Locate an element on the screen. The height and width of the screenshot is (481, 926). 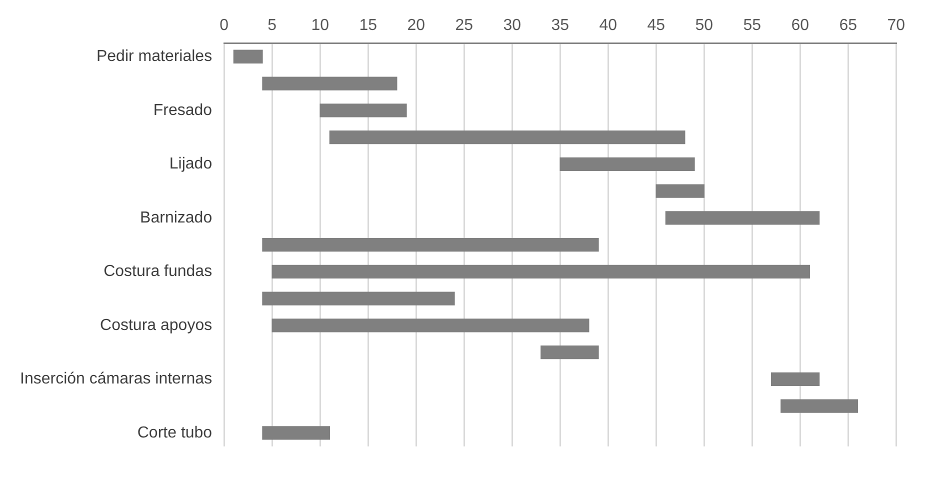
x-tick-label: 20 is located at coordinates (416, 25).